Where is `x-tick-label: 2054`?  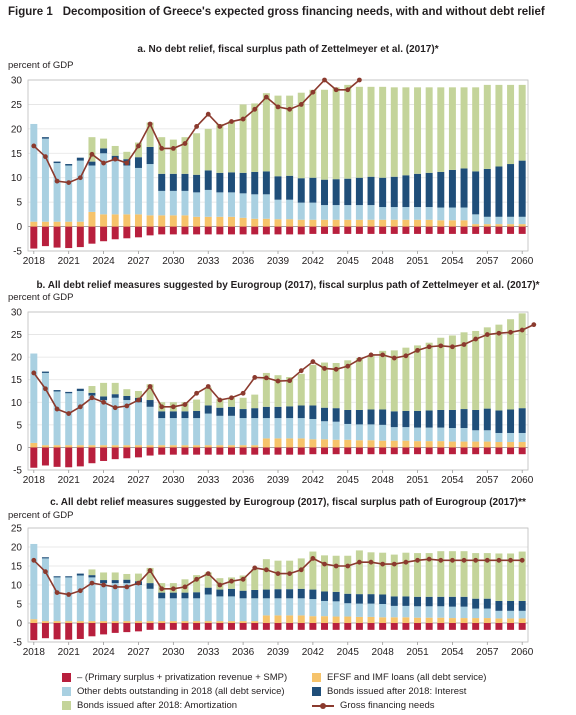
x-tick-label: 2054 is located at coordinates (452, 652).